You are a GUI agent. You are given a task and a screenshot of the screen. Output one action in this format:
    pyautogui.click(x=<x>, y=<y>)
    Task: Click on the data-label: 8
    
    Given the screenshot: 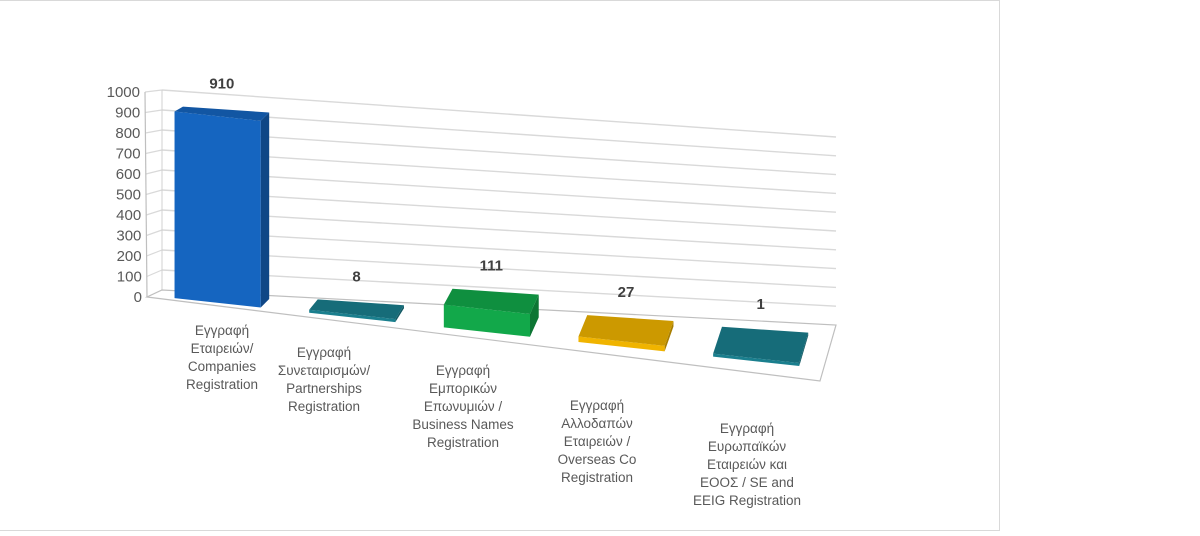 What is the action you would take?
    pyautogui.click(x=356, y=276)
    